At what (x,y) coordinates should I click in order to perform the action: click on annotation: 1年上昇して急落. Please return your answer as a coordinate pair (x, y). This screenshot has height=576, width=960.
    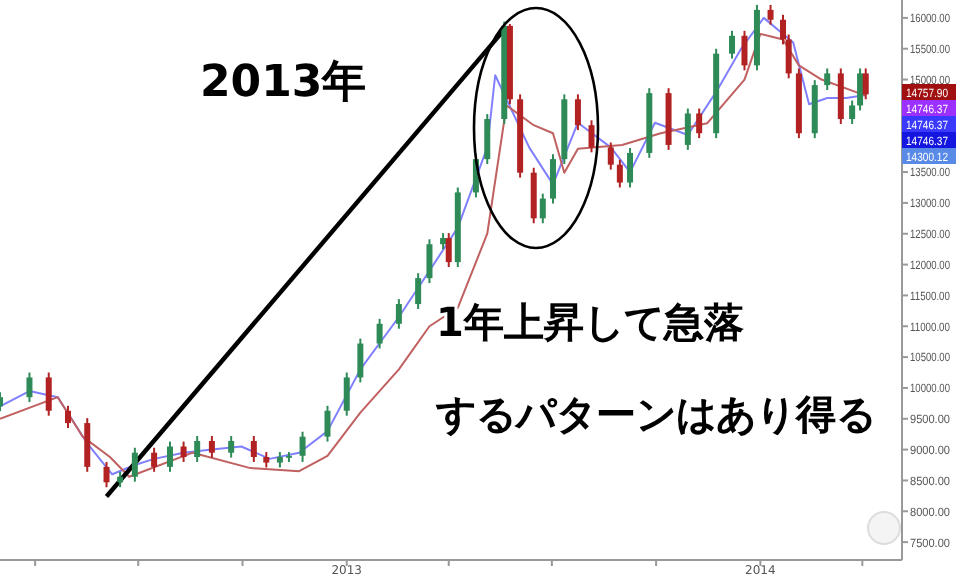
    Looking at the image, I should click on (590, 322).